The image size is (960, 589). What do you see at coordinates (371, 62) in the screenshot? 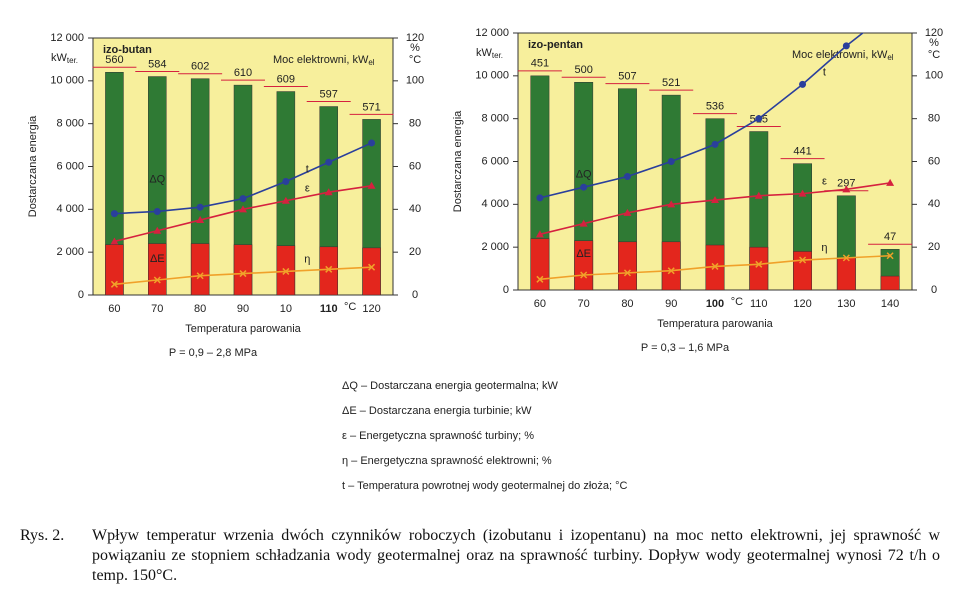
I see `power-label-sub: el` at bounding box center [371, 62].